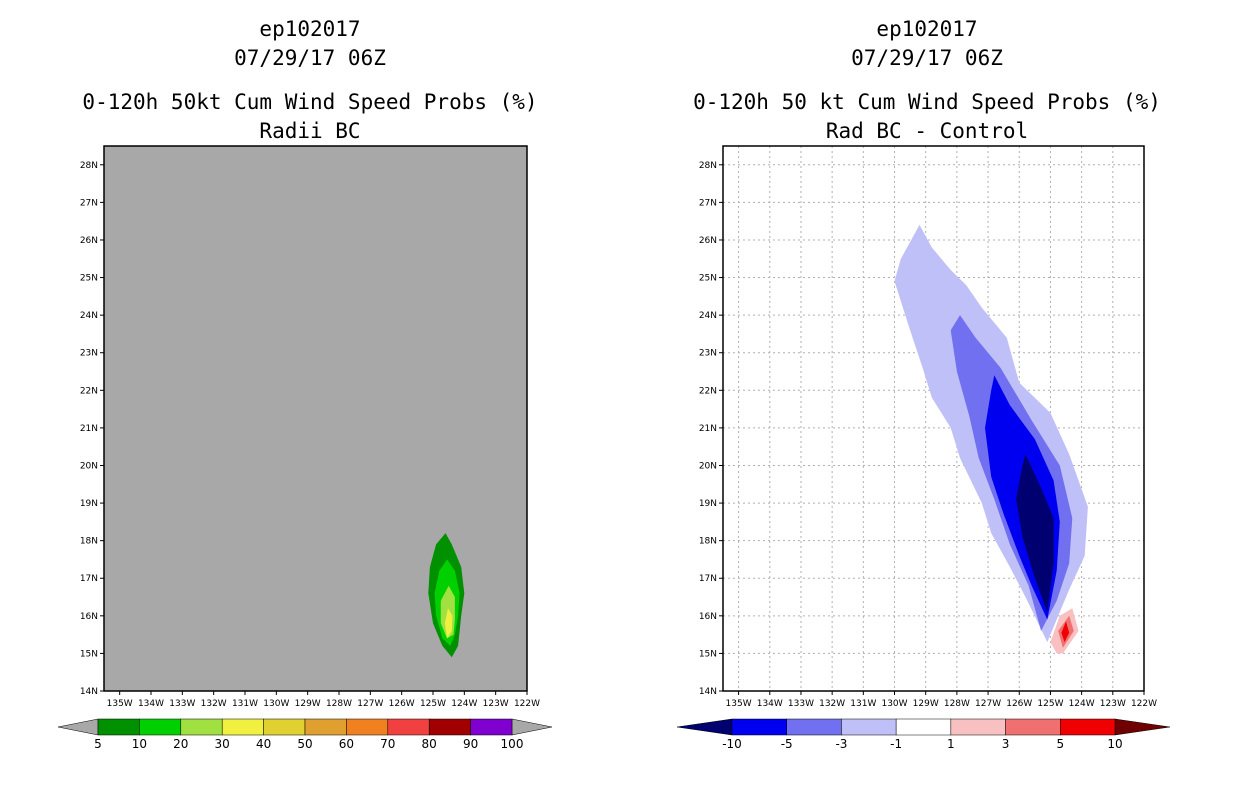 This screenshot has width=1236, height=800. I want to click on colorbar-level-label: 20, so click(180, 744).